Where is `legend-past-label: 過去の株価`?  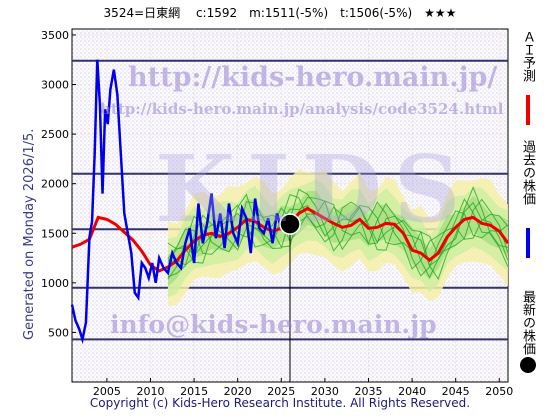 legend-past-label: 過去の株価 is located at coordinates (527, 172).